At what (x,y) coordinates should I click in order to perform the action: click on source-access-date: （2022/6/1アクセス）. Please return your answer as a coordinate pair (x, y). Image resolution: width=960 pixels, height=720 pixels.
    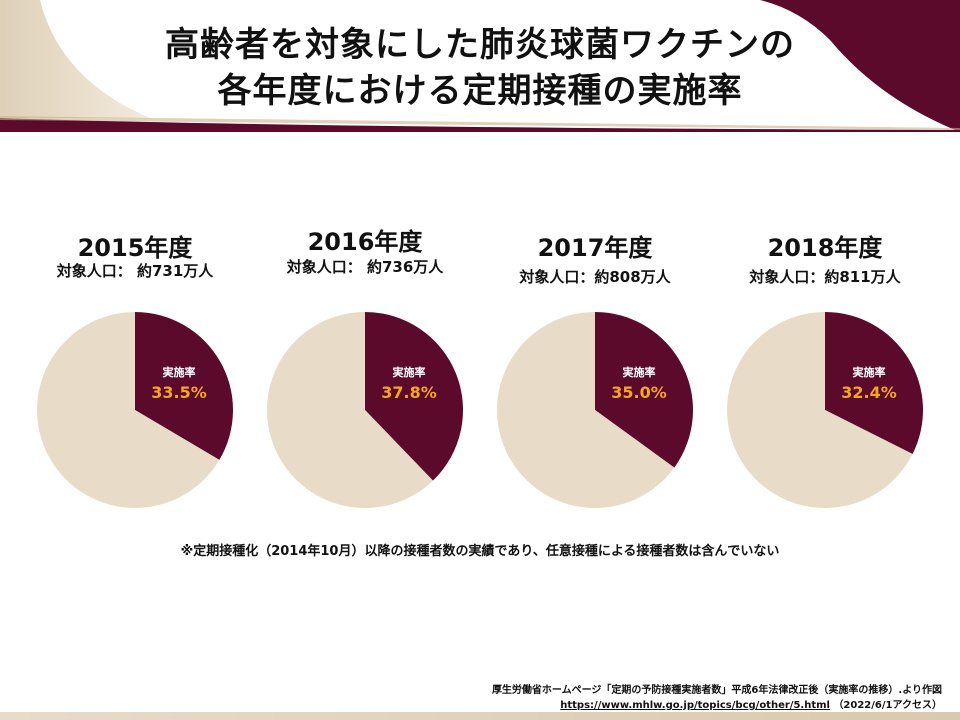
    Looking at the image, I should click on (887, 705).